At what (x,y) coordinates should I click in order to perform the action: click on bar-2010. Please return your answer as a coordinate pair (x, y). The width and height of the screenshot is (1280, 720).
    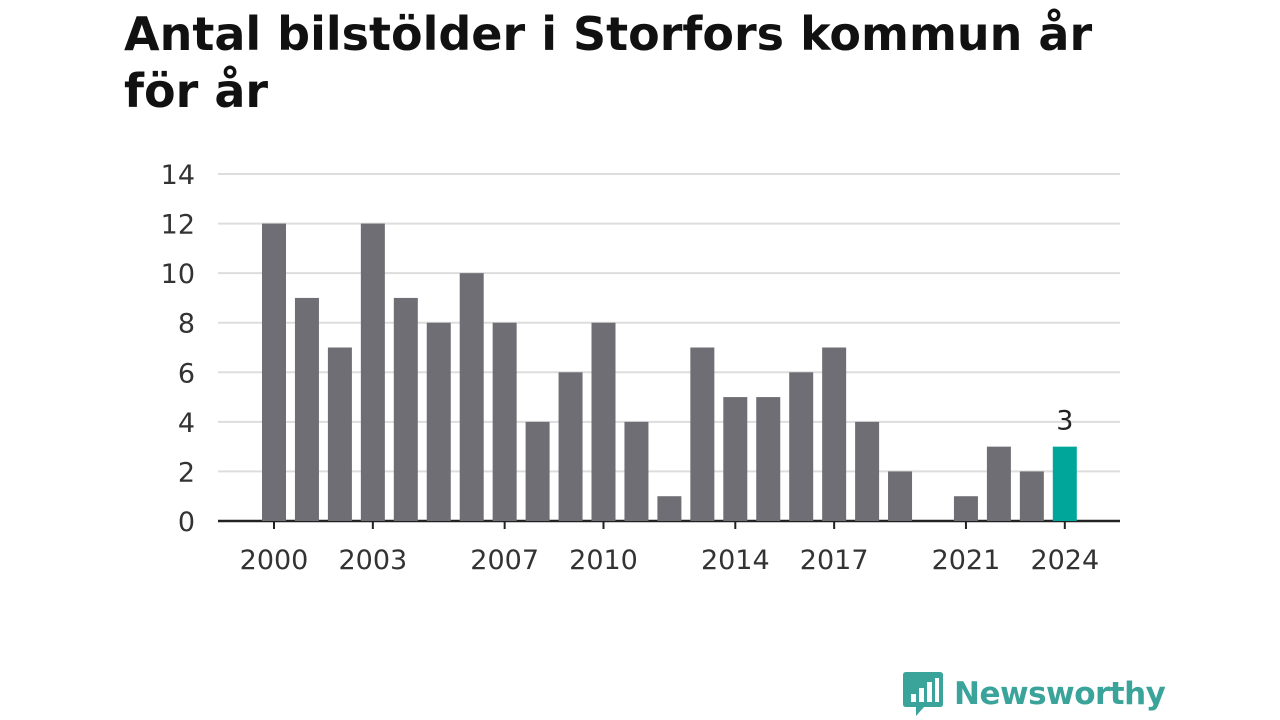
    Looking at the image, I should click on (603, 421).